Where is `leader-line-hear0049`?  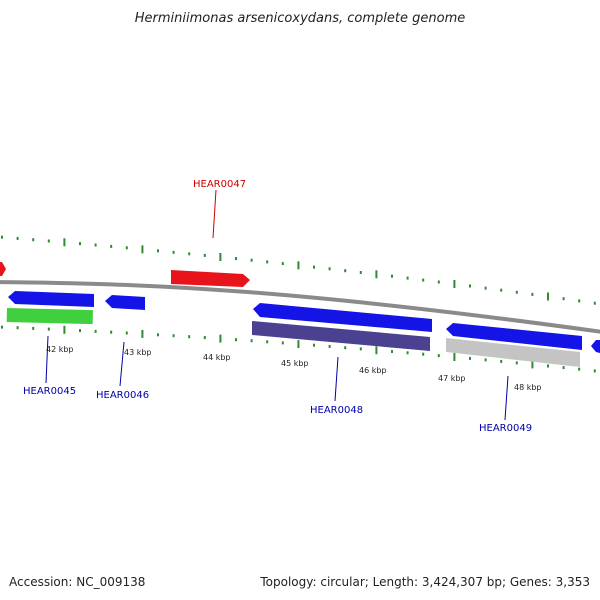
leader-line-hear0049 is located at coordinates (506, 398).